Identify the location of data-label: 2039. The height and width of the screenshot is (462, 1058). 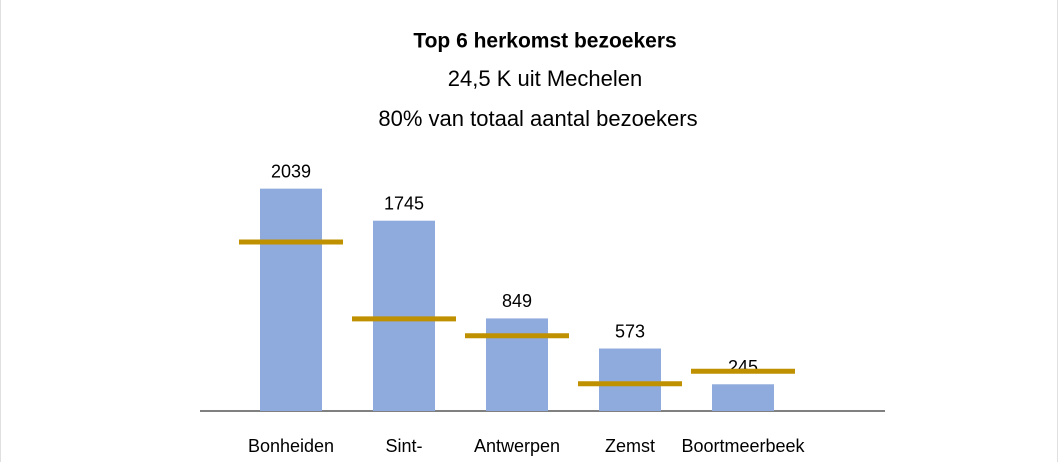
(291, 171).